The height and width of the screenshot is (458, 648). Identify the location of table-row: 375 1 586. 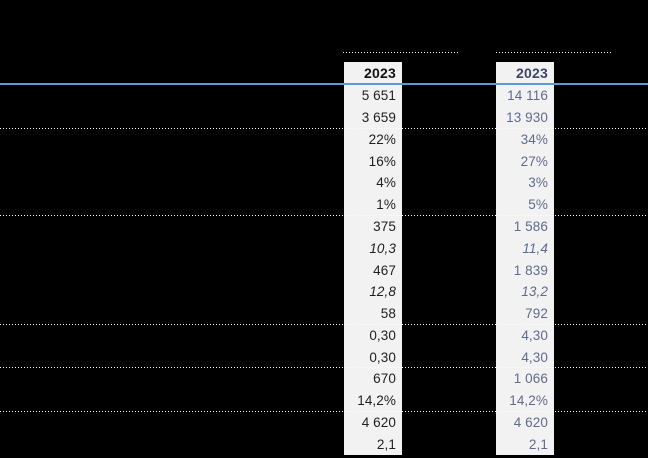
(324, 227).